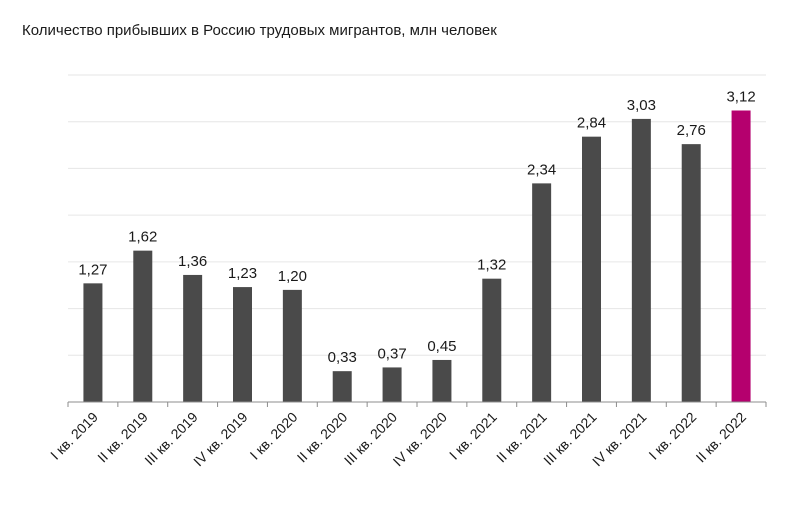 The image size is (795, 517). I want to click on value-label-5: 1,20, so click(292, 276).